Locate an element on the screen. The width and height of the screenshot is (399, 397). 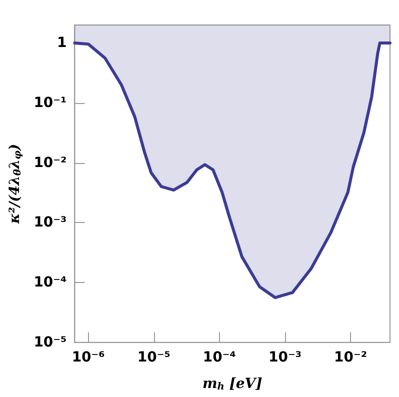
y-tick-label: 10⁻³ is located at coordinates (50, 222).